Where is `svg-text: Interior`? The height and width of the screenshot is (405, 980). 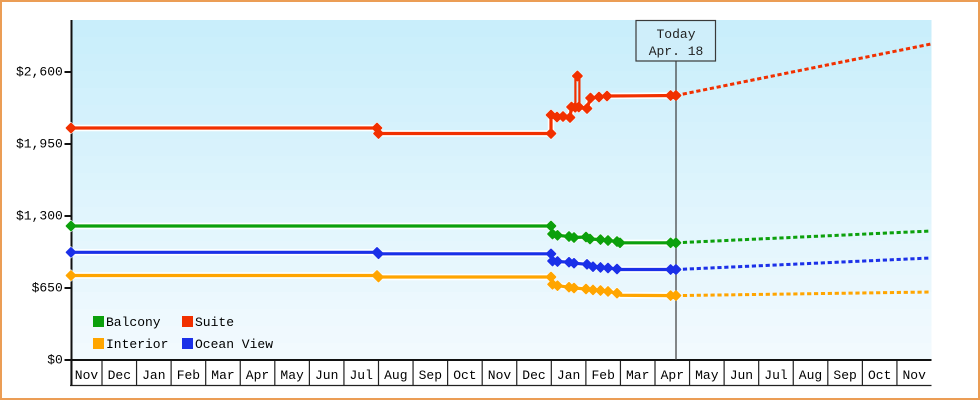 svg-text: Interior is located at coordinates (137, 344).